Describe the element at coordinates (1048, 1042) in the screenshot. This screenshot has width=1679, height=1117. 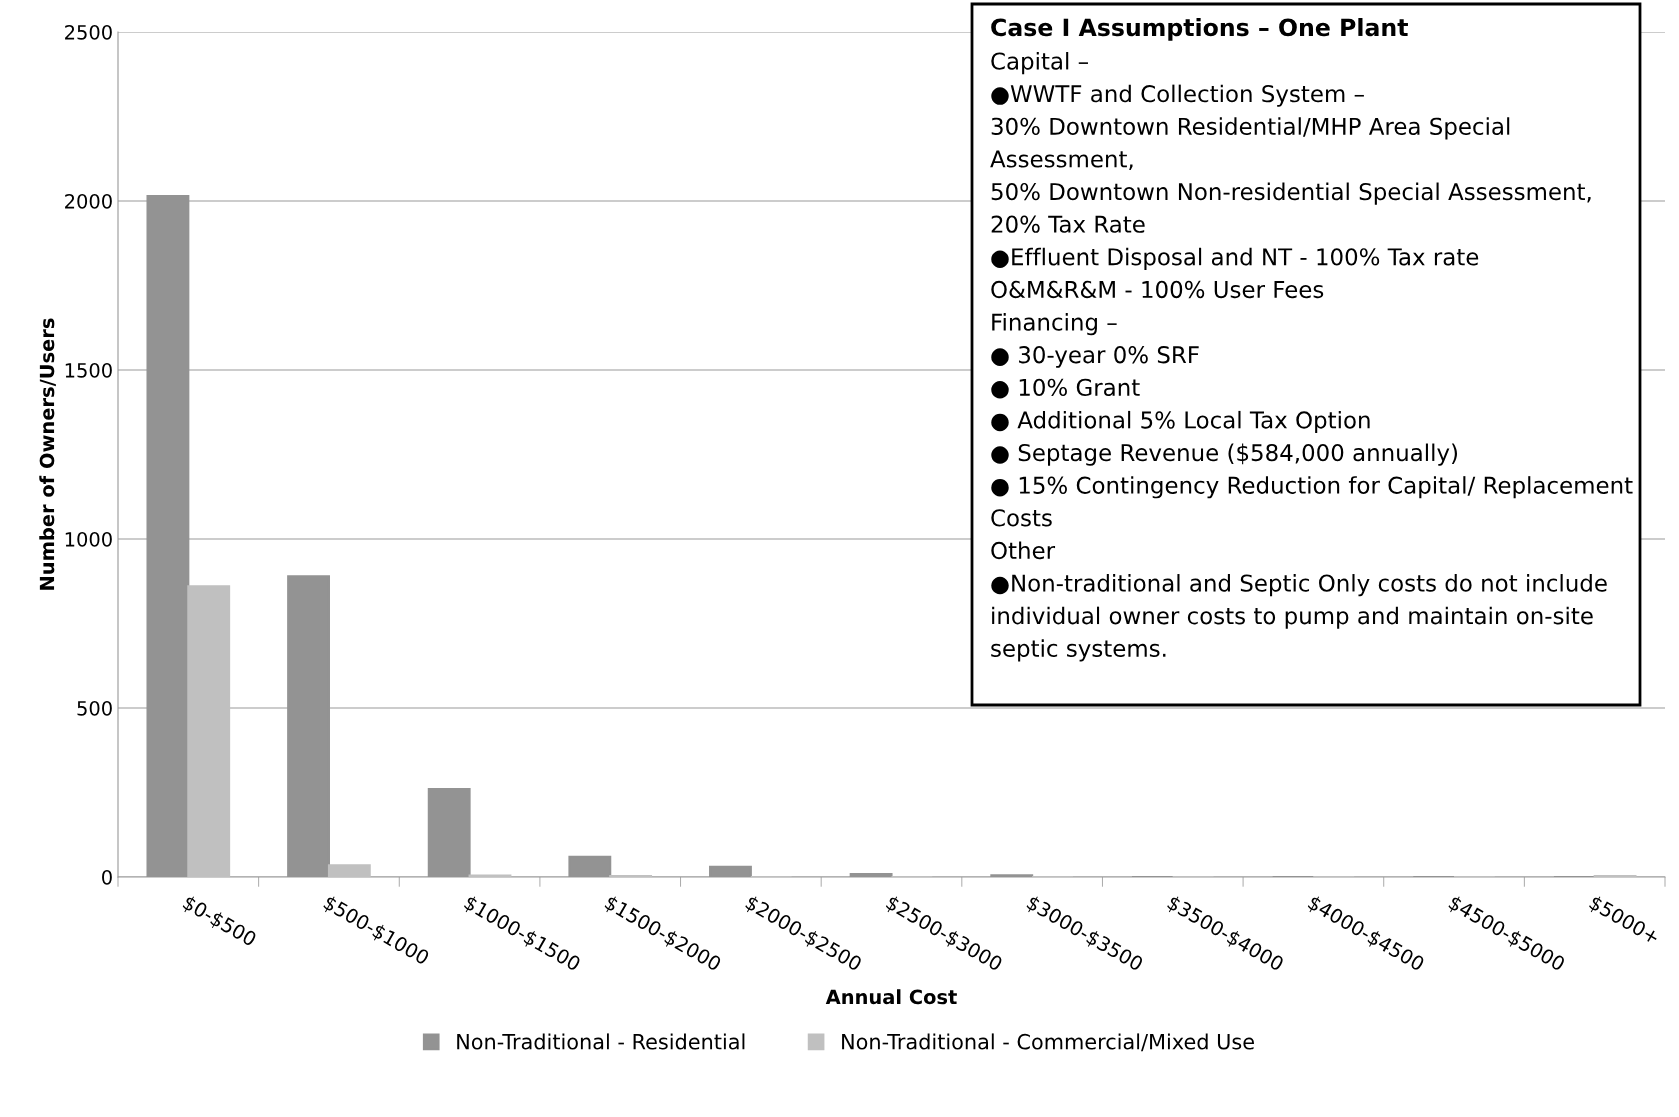
I see `legend-label: Non-Traditional - Commercial/Mixed Use` at that location.